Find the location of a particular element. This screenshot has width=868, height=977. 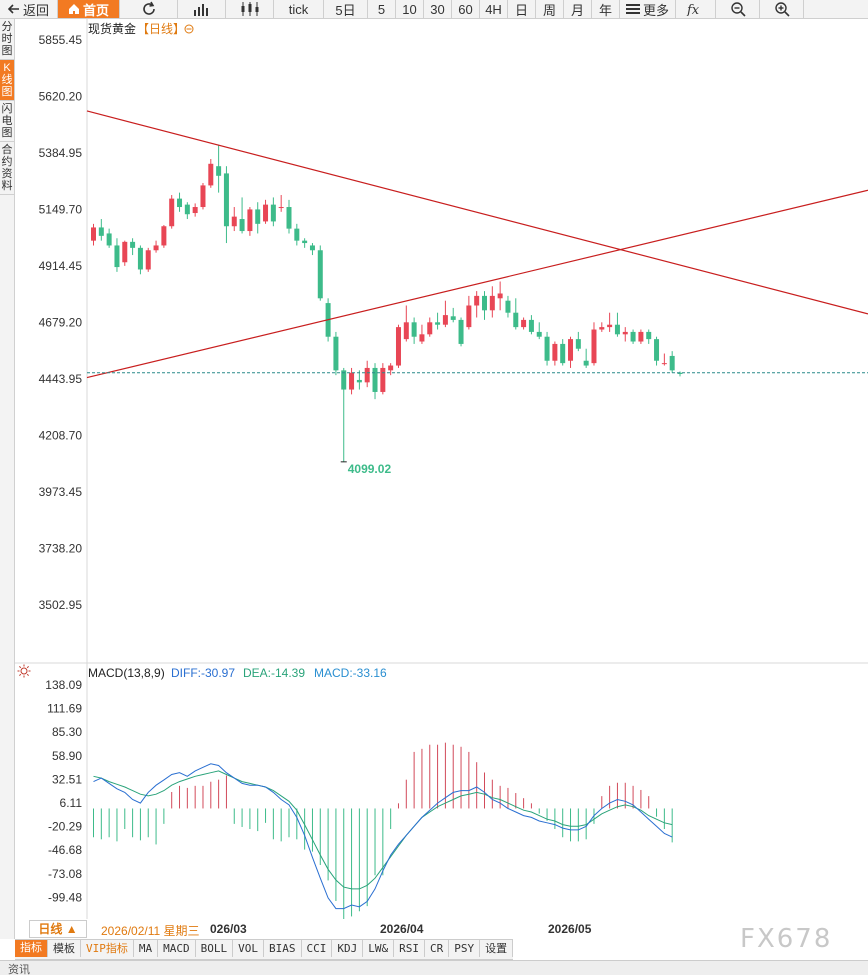

macd-tick-label: -20.29 is located at coordinates (65, 827).